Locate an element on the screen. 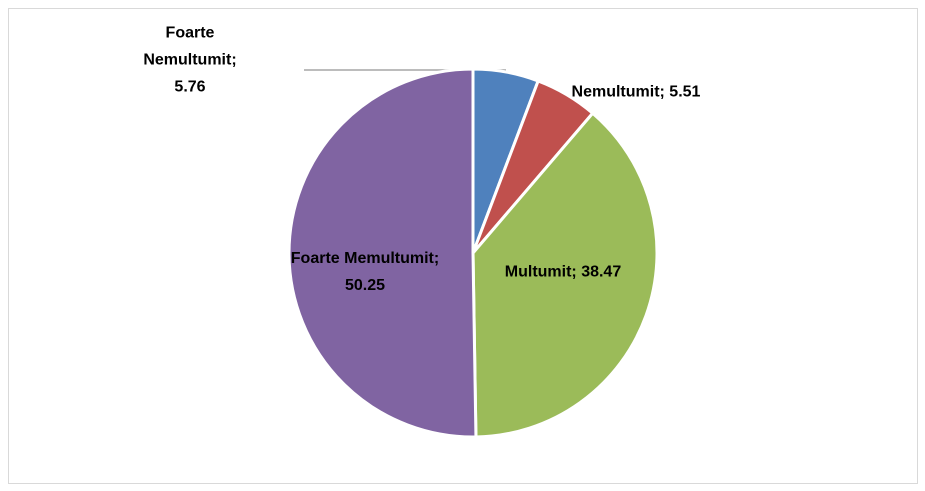 This screenshot has width=925, height=491. pie-slice is located at coordinates (565, 275).